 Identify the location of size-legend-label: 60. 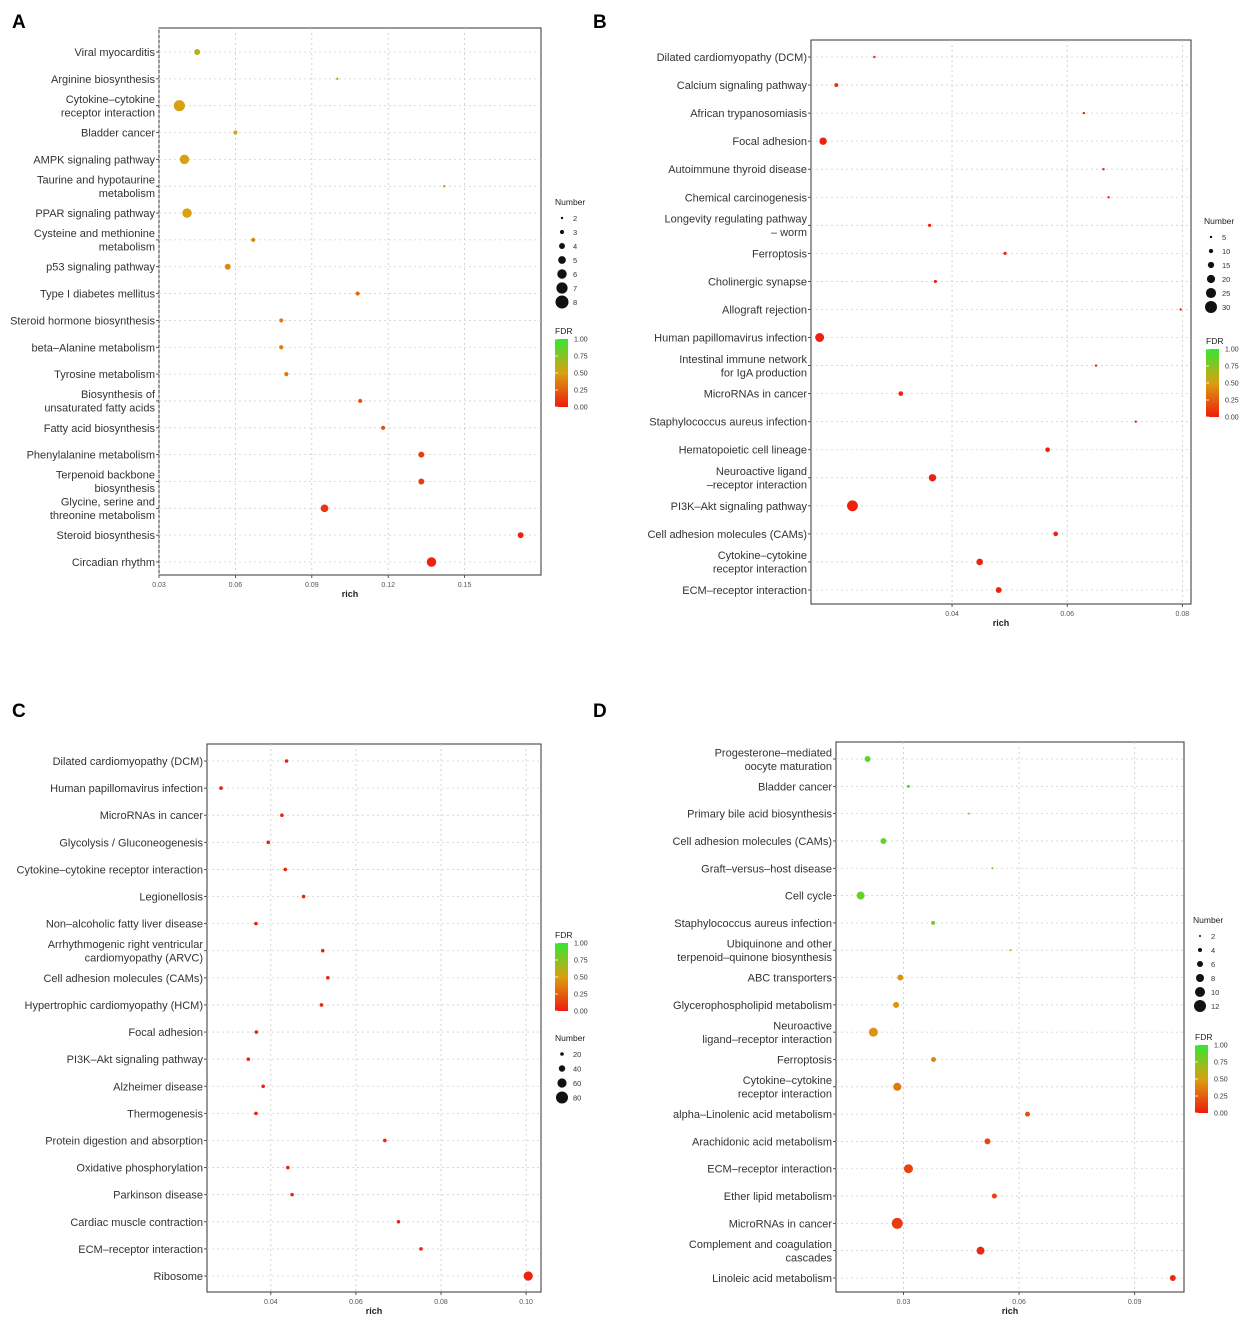
(577, 1083).